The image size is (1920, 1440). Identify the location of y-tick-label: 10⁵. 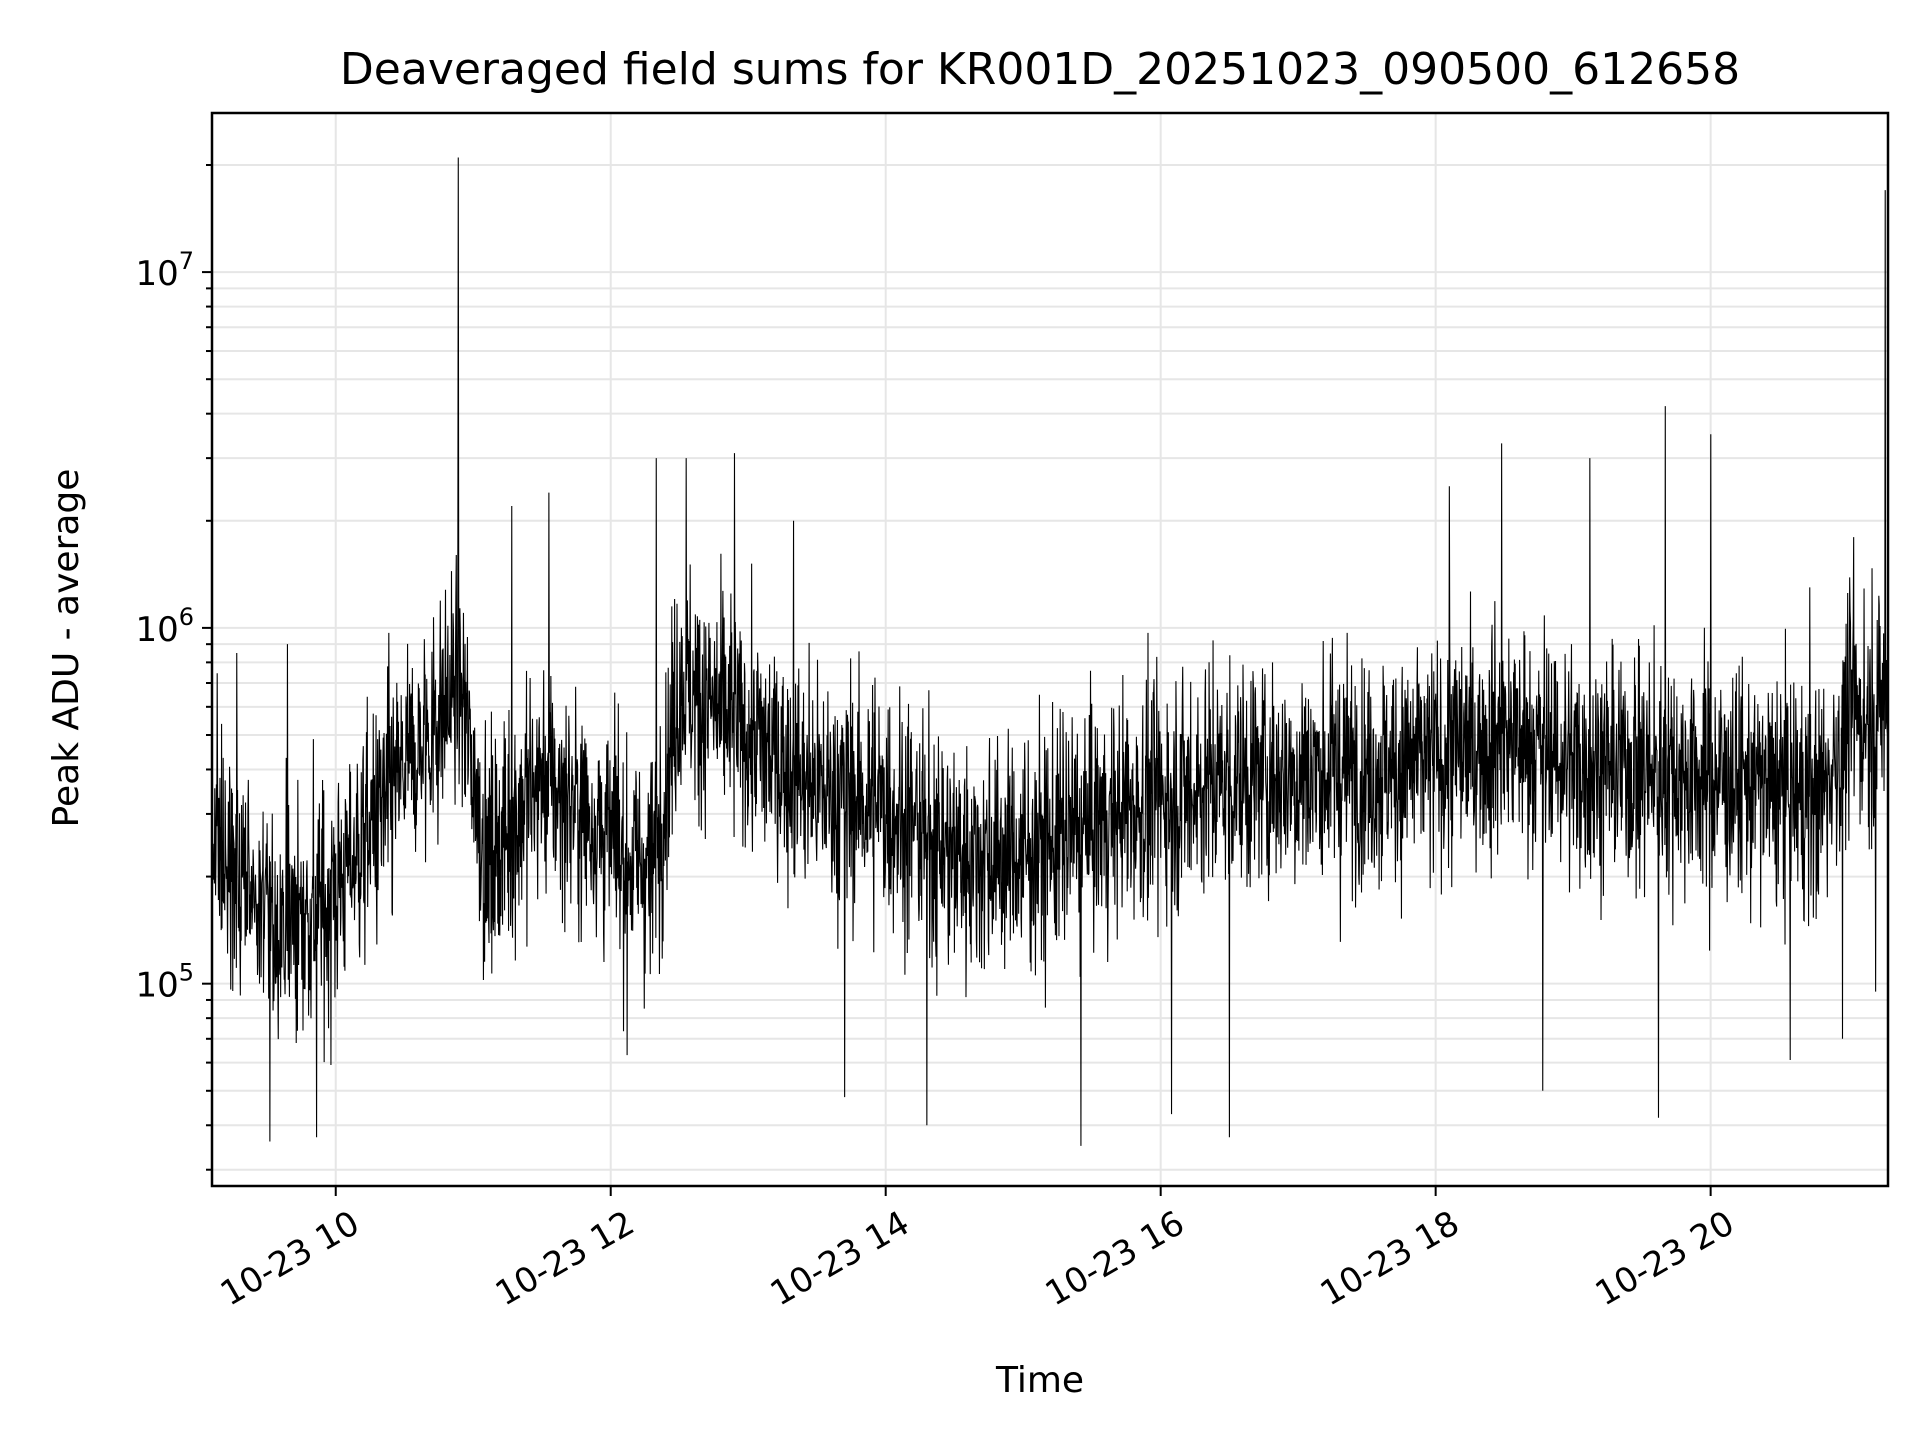
(164, 982).